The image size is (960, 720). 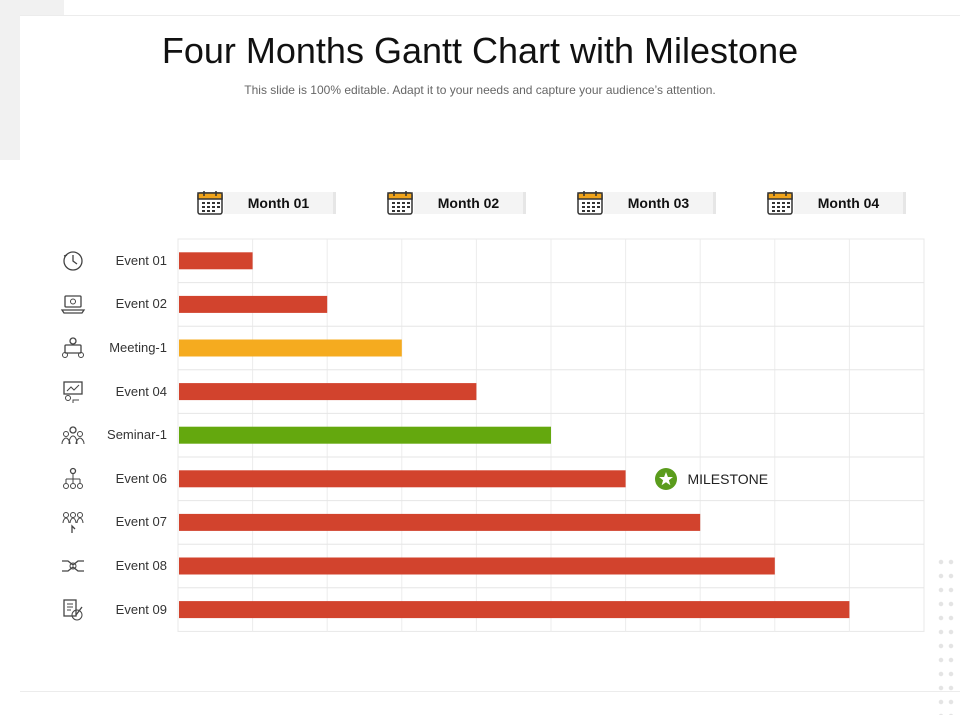 What do you see at coordinates (141, 609) in the screenshot?
I see `row-label: Event 09` at bounding box center [141, 609].